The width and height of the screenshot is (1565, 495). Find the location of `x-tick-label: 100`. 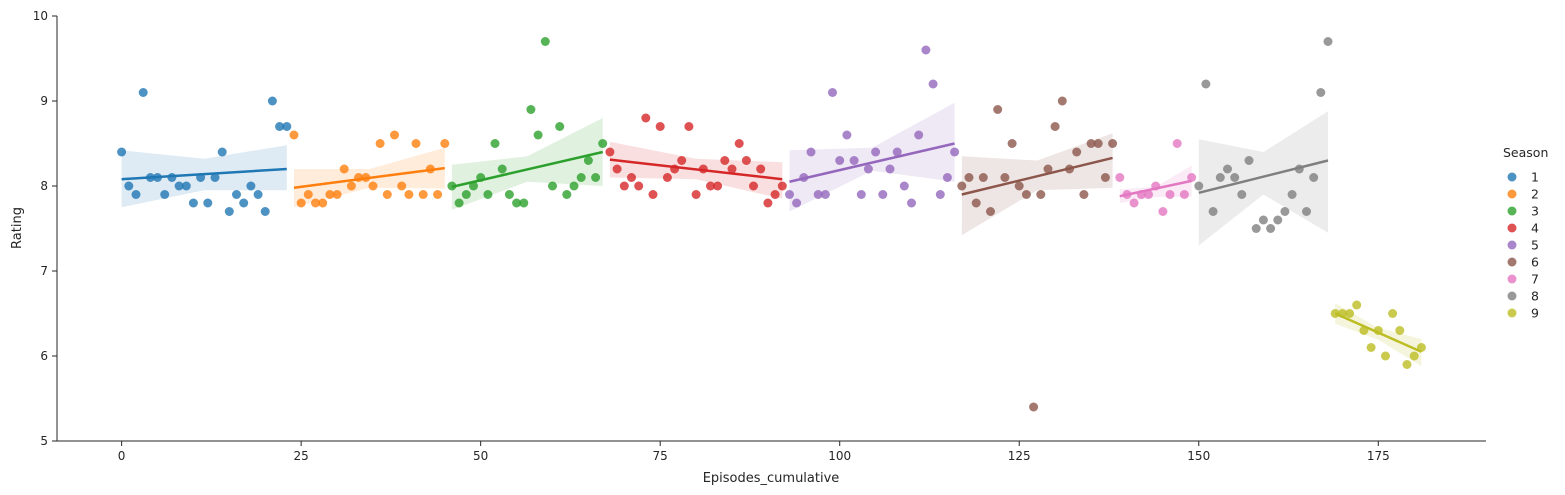

x-tick-label: 100 is located at coordinates (839, 456).